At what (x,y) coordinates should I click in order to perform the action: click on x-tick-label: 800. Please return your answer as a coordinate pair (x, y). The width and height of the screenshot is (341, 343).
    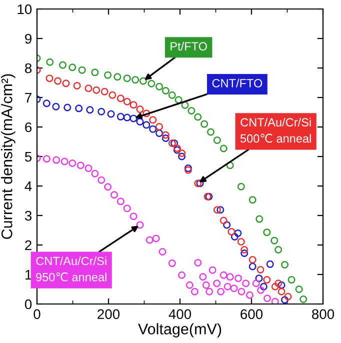
    Looking at the image, I should click on (323, 314).